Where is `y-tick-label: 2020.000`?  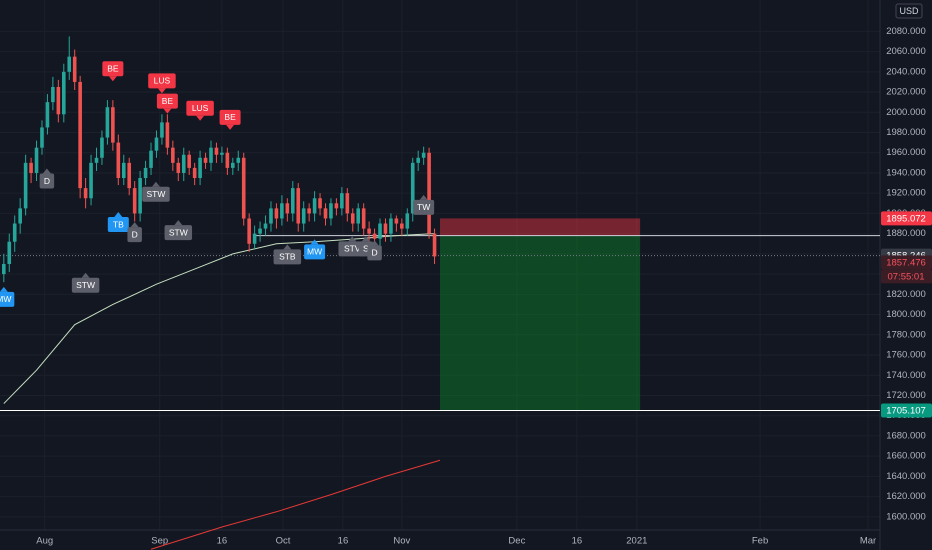
y-tick-label: 2020.000 is located at coordinates (906, 92).